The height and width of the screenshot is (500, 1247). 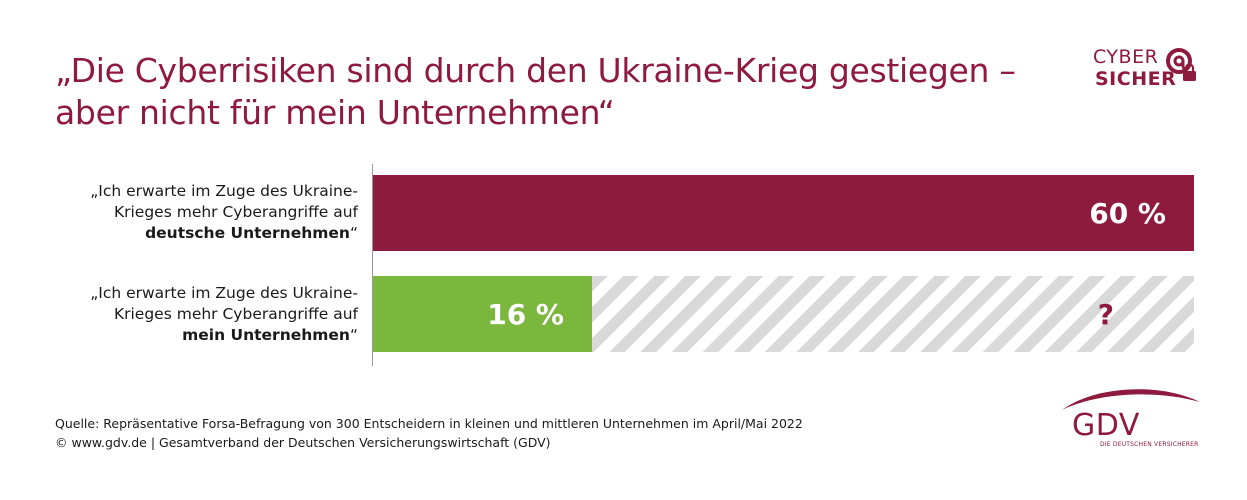 What do you see at coordinates (1131, 399) in the screenshot?
I see `gdv-arc-icon` at bounding box center [1131, 399].